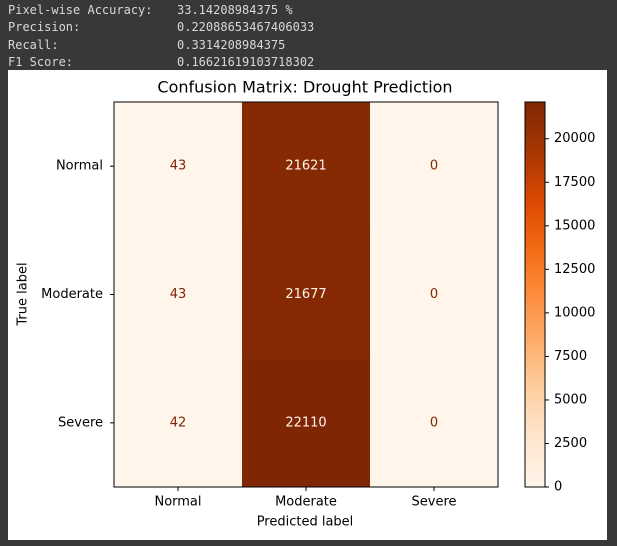 This screenshot has width=617, height=546. I want to click on console-value: 33.14208984375 %, so click(235, 10).